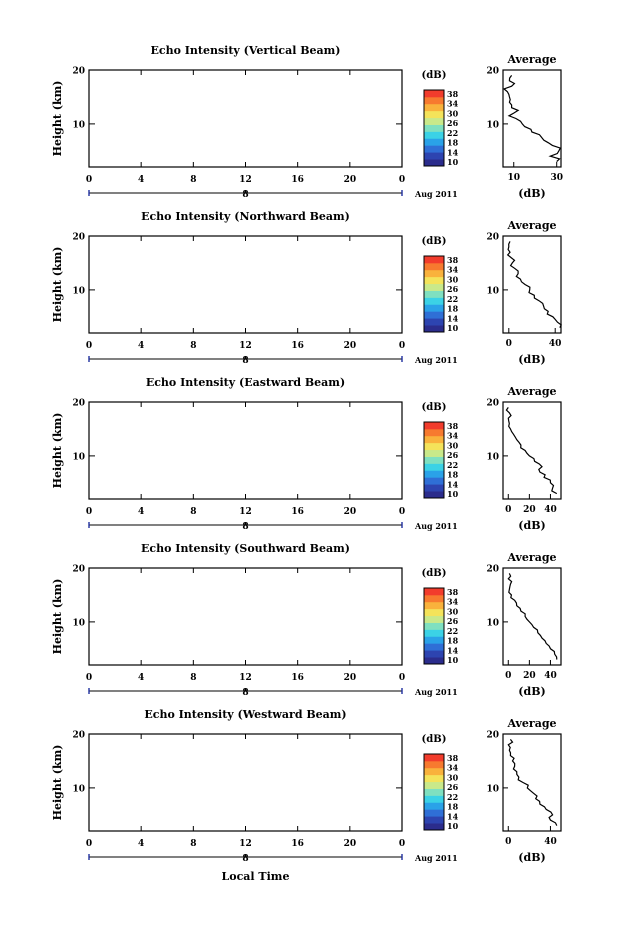  Describe the element at coordinates (245, 548) in the screenshot. I see `panel-title: Echo Intensity (Southward Beam)` at that location.